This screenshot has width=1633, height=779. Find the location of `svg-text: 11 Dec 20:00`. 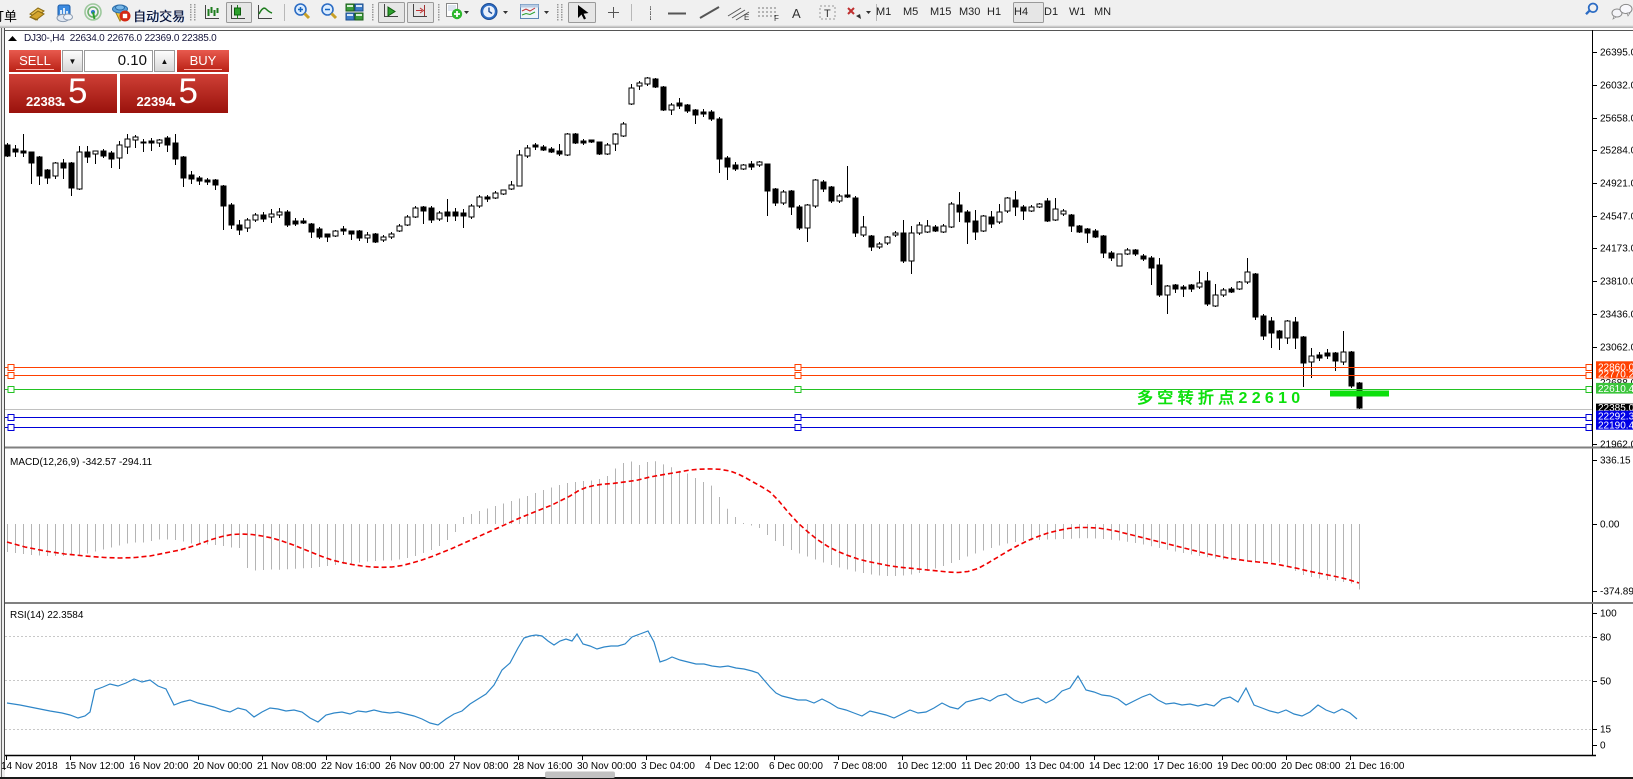

svg-text: 11 Dec 20:00 is located at coordinates (990, 766).